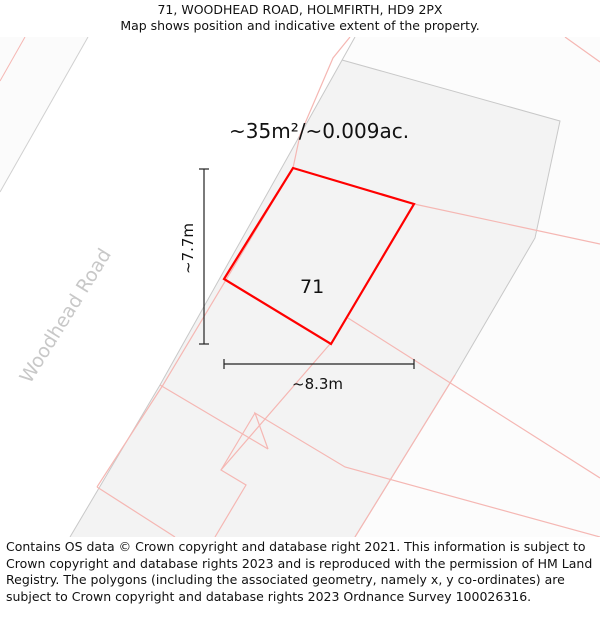  Describe the element at coordinates (312, 287) in the screenshot. I see `plot-number-label: 71` at that location.